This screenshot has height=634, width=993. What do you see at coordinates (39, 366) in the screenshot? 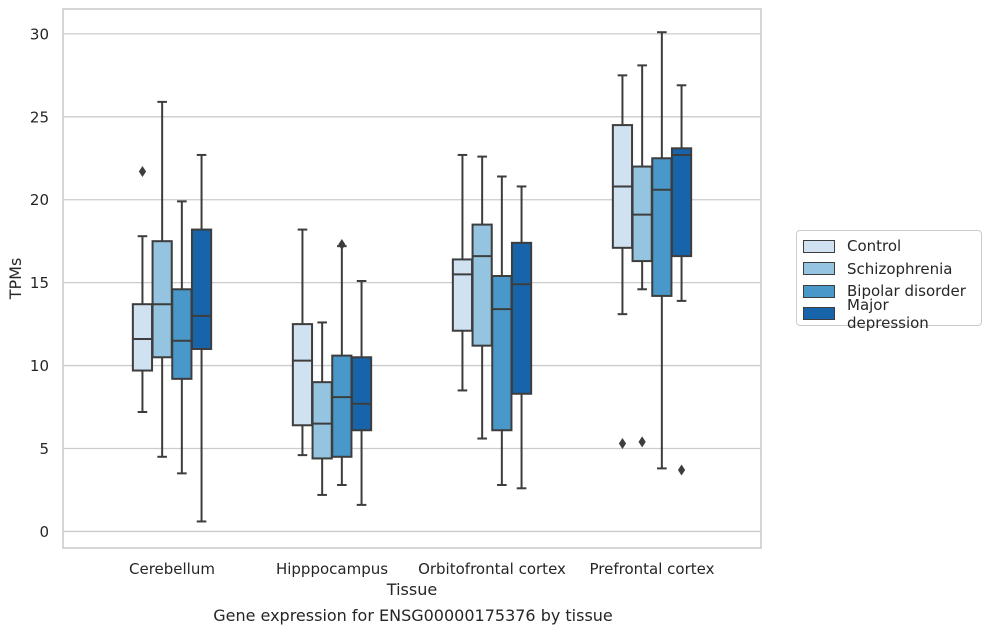
I see `y-tick-label: 10` at bounding box center [39, 366].